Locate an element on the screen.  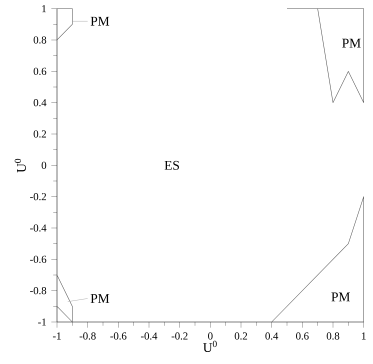
y-tick-label: -0.2 is located at coordinates (38, 196).